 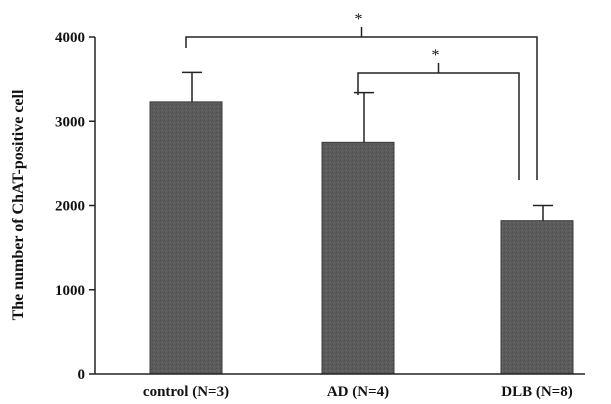 I want to click on y-tick-label: 0, so click(x=82, y=375).